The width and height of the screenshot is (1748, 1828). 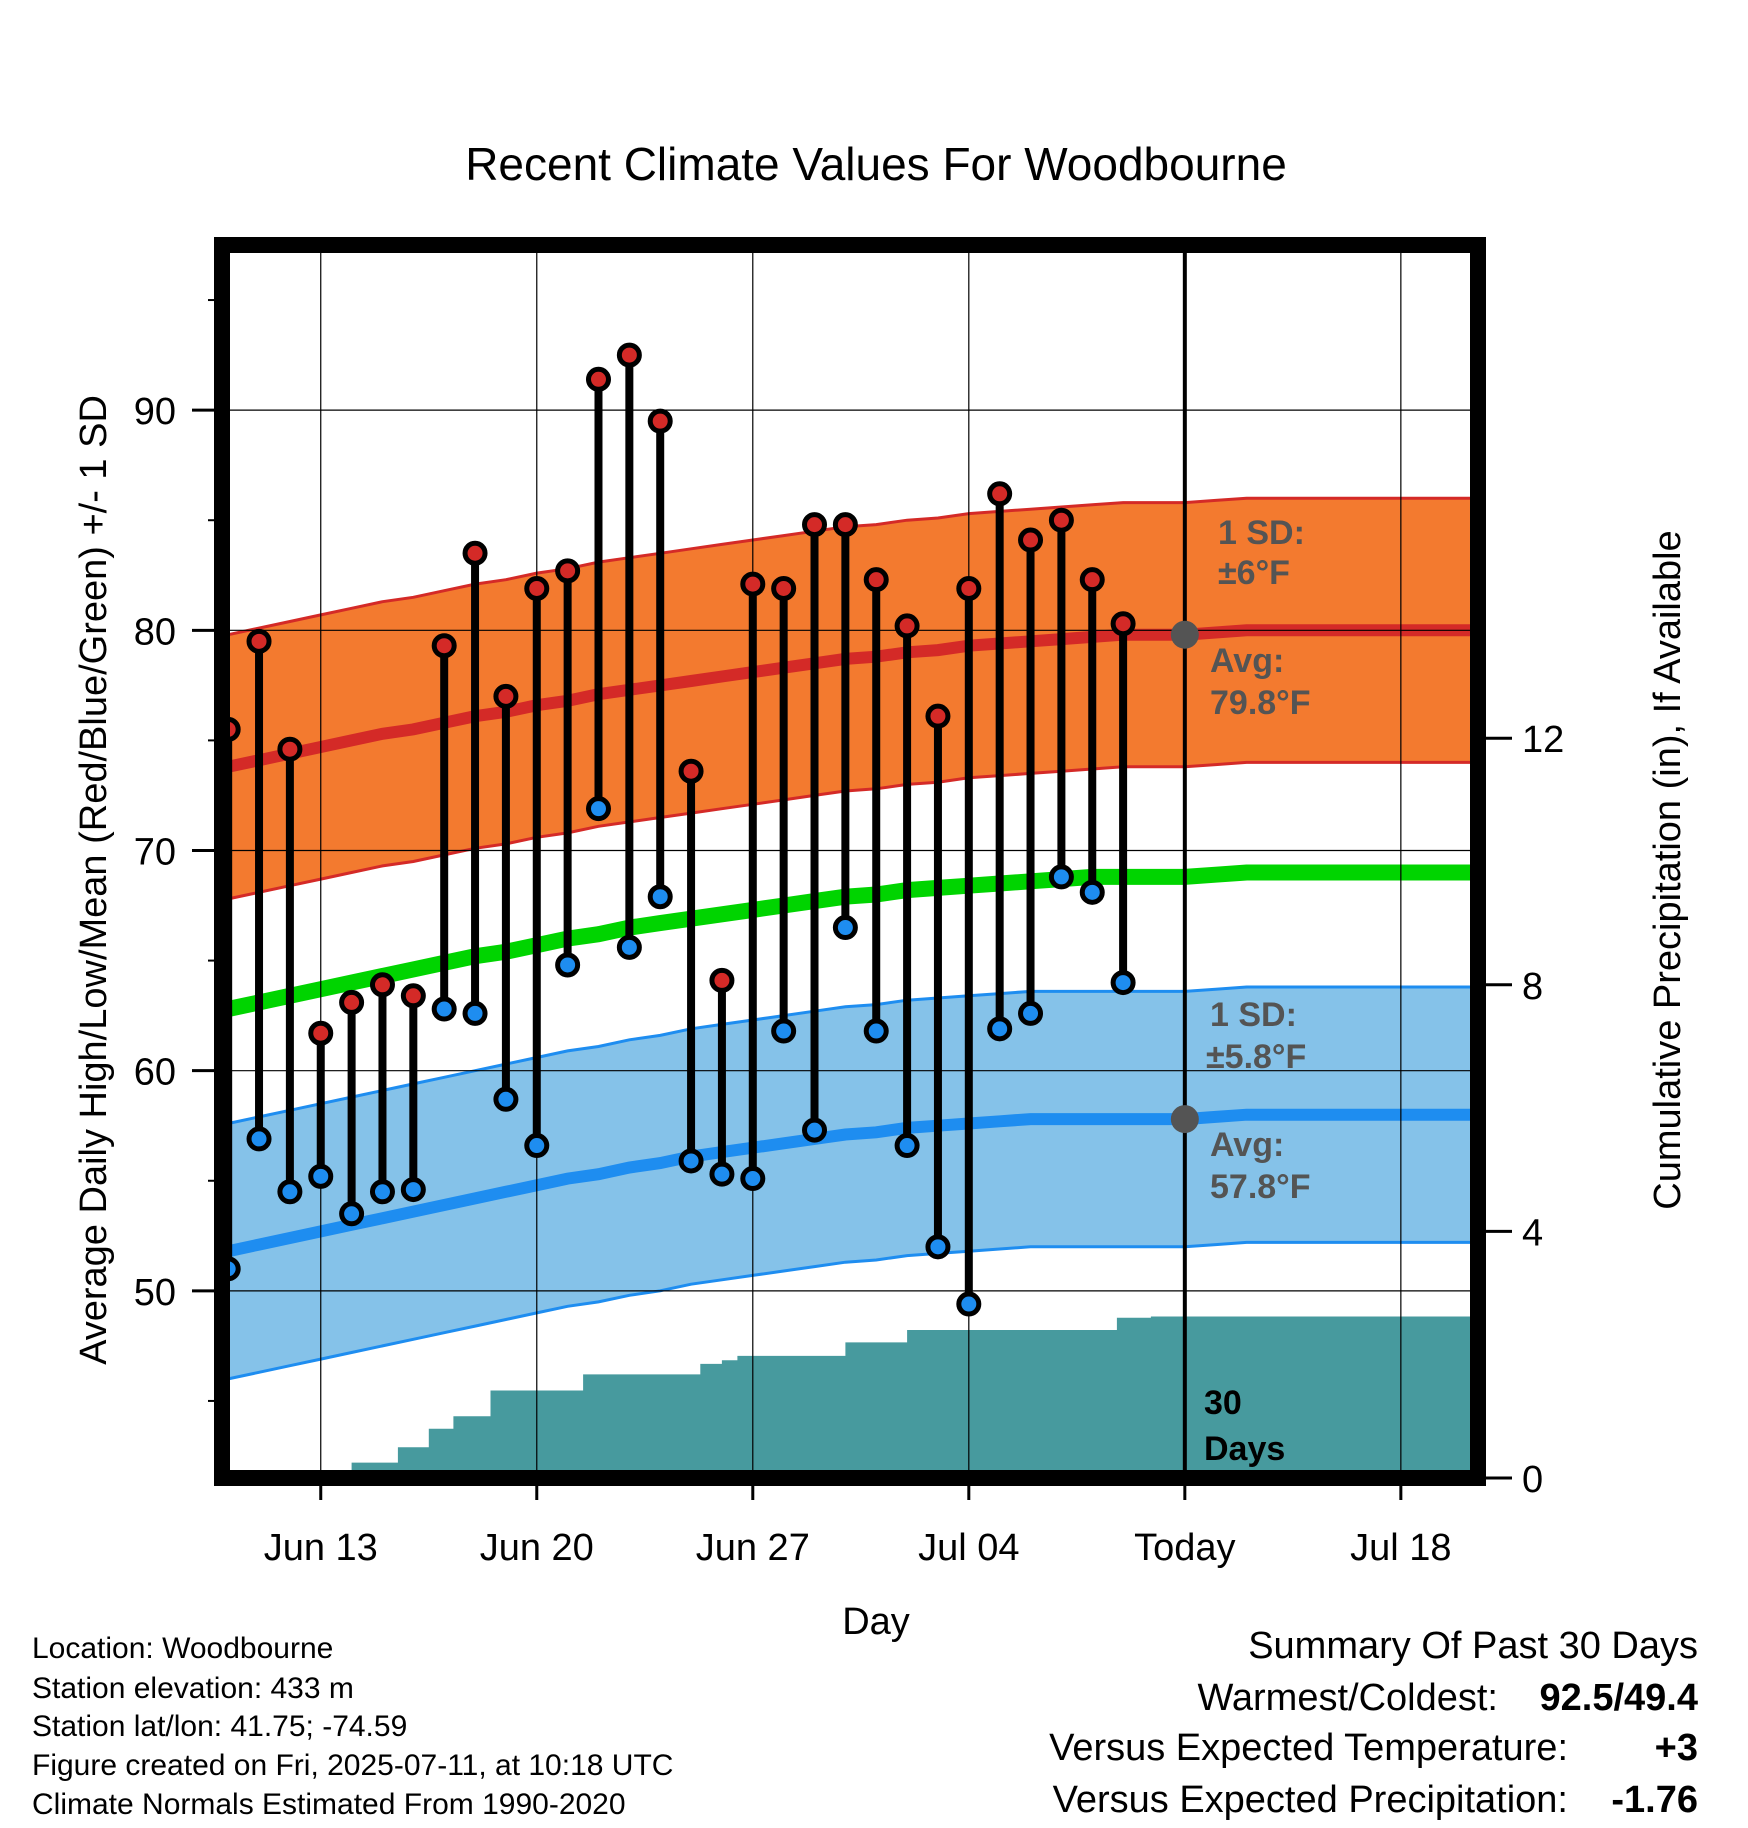 What do you see at coordinates (753, 1548) in the screenshot?
I see `x-tick-label: Jun 27` at bounding box center [753, 1548].